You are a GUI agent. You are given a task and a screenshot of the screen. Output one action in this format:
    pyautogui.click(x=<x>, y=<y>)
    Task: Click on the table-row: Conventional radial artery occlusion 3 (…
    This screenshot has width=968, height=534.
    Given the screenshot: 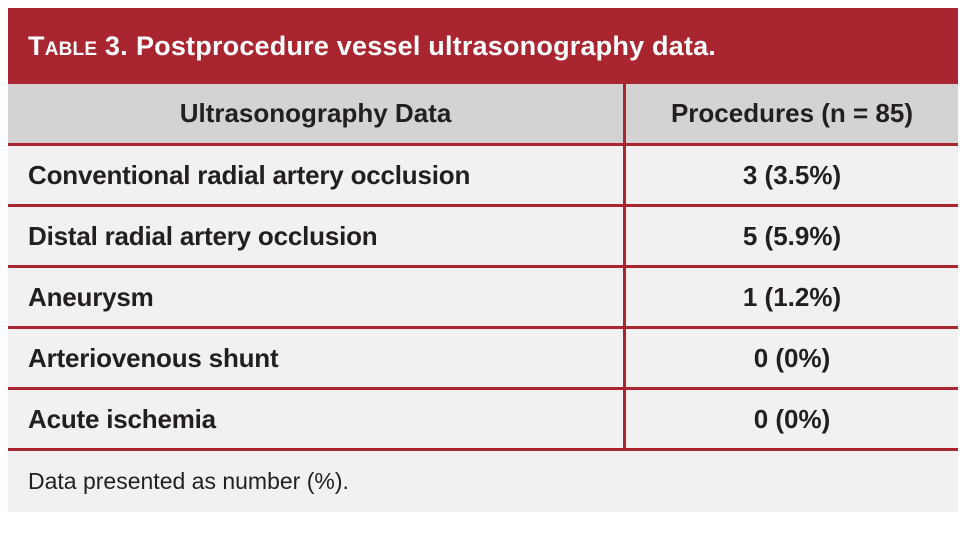 What is the action you would take?
    pyautogui.click(x=483, y=176)
    